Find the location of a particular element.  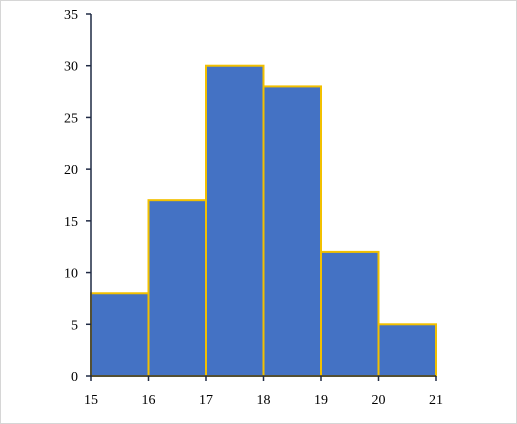

y-tick-label: 10 is located at coordinates (71, 274).